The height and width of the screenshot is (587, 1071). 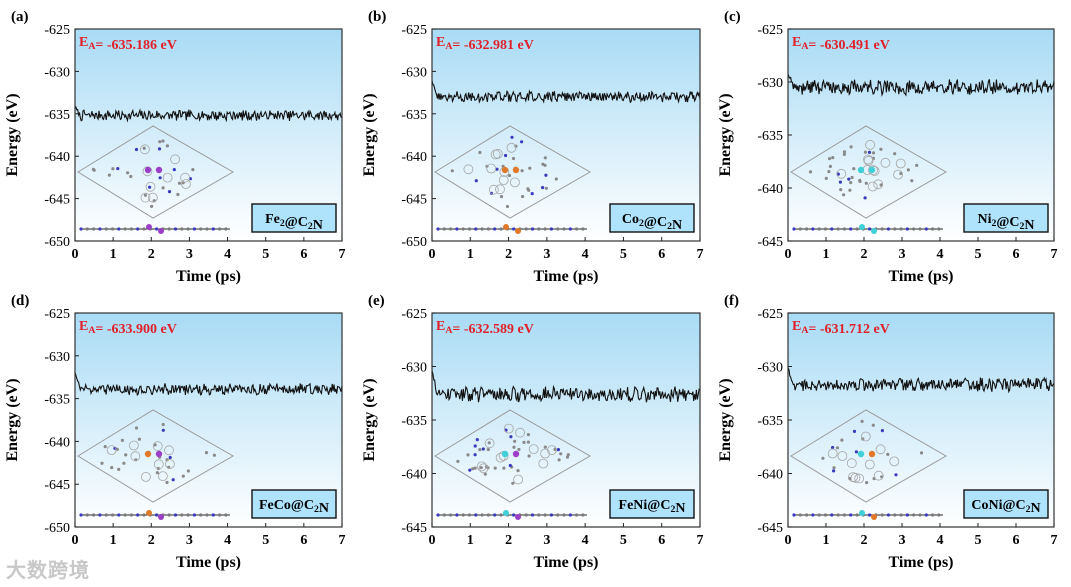 What do you see at coordinates (151, 540) in the screenshot?
I see `x-tick-label: 2` at bounding box center [151, 540].